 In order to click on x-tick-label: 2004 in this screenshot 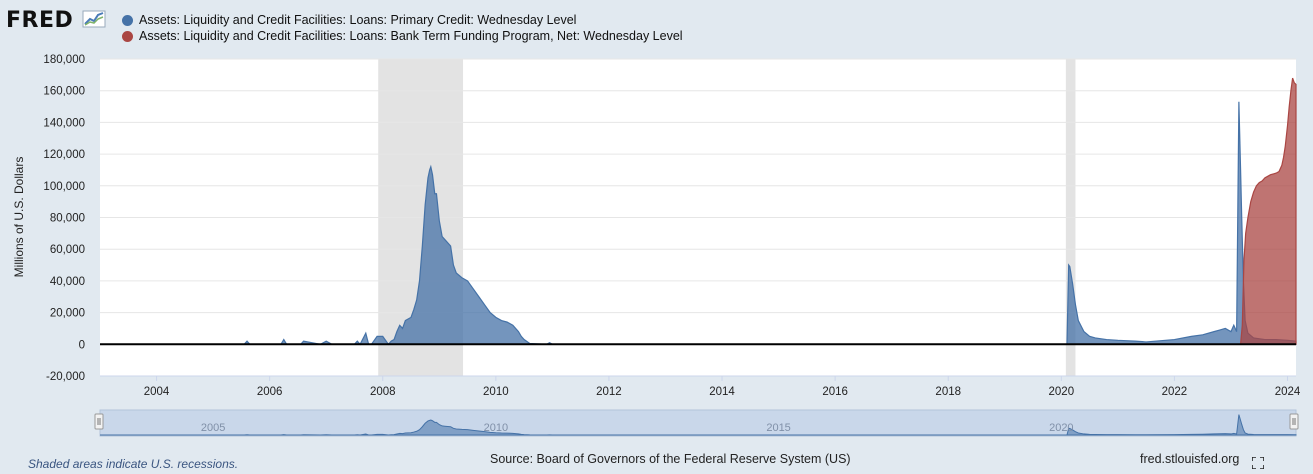, I will do `click(157, 392)`.